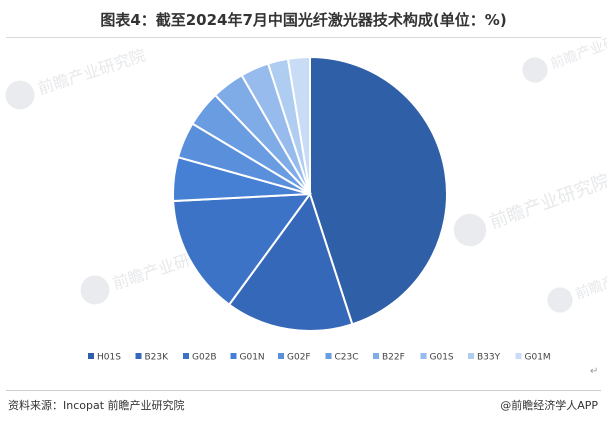  I want to click on legend-item-g02b: G02B, so click(200, 358).